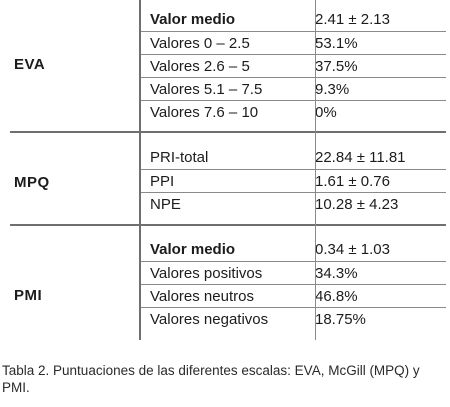 Image resolution: width=450 pixels, height=407 pixels. I want to click on section-label-mpq: MPQ, so click(32, 182).